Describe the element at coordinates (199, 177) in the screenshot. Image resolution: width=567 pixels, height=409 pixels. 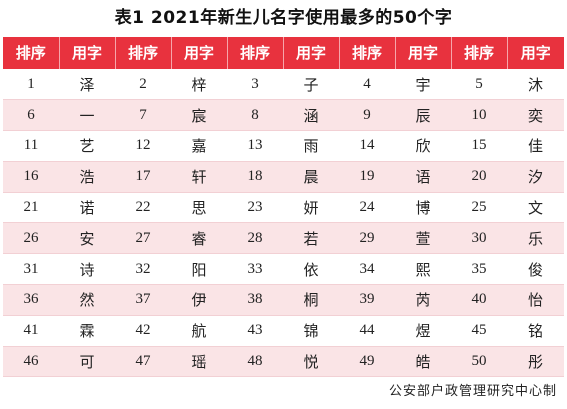
I see `char-cell: 轩` at that location.